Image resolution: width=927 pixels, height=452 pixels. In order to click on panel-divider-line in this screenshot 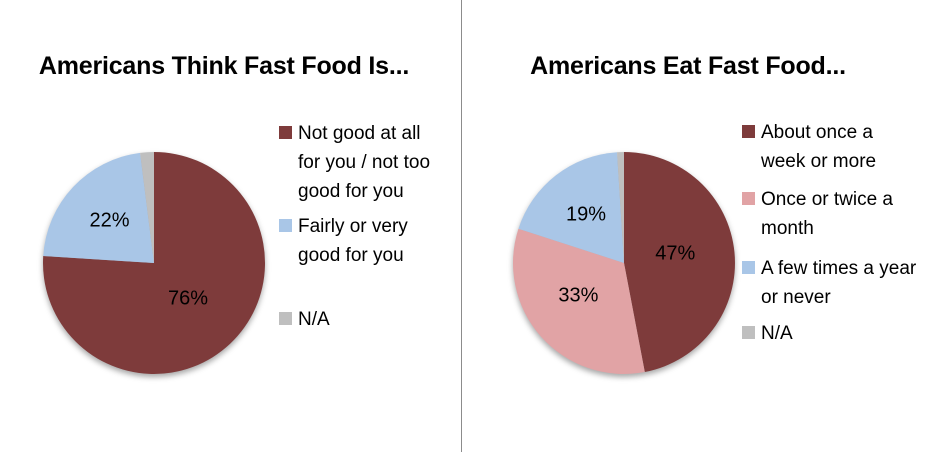, I will do `click(461, 226)`.